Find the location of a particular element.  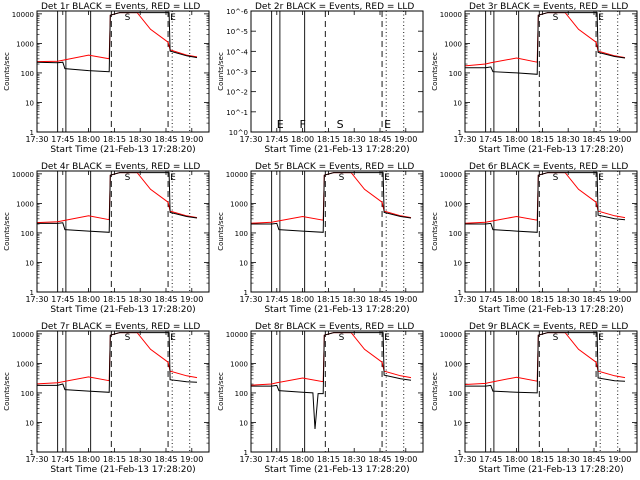

y-tick-label: 10^-1 is located at coordinates (237, 113).